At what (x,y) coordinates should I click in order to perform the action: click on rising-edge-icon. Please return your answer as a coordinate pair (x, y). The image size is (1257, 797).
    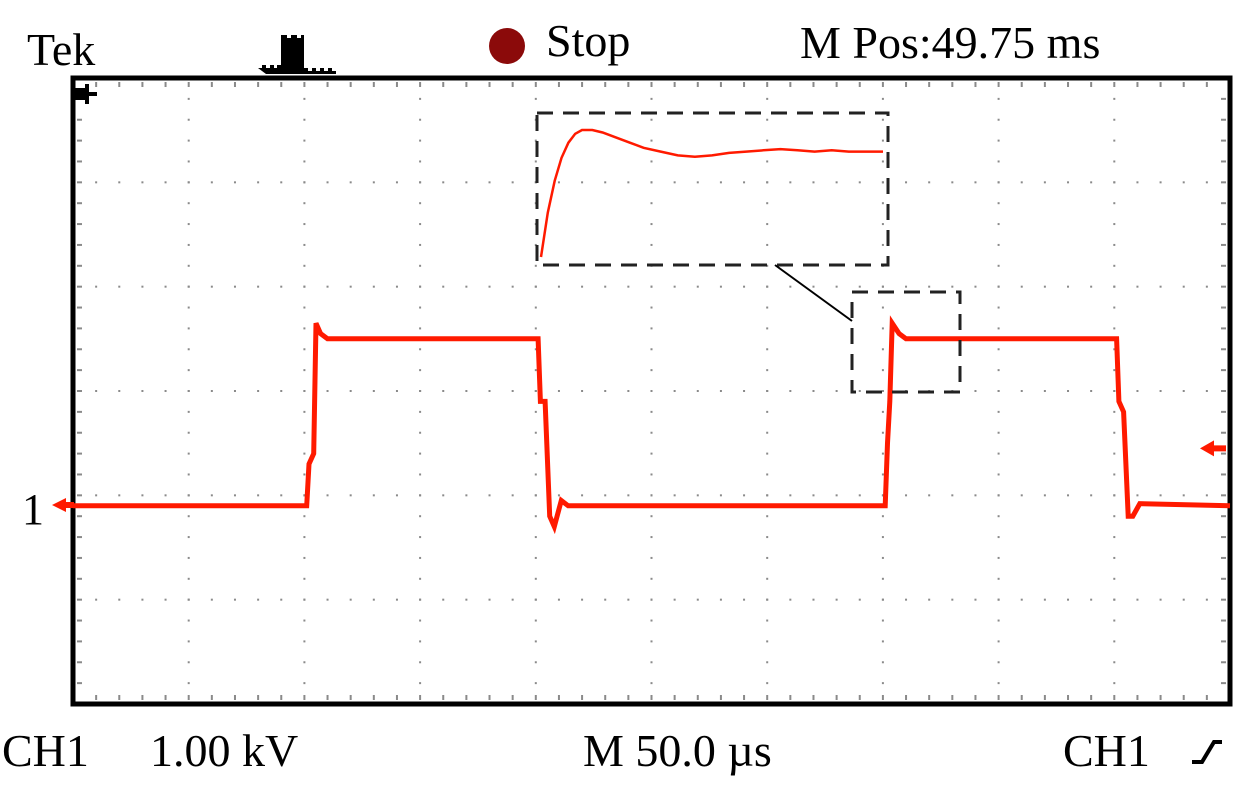
    Looking at the image, I should click on (1207, 752).